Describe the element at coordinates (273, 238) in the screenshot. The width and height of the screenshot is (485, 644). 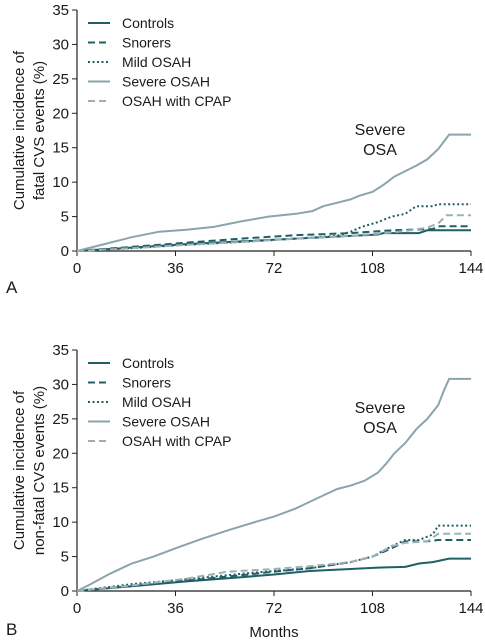
I see `series-line-snorers` at that location.